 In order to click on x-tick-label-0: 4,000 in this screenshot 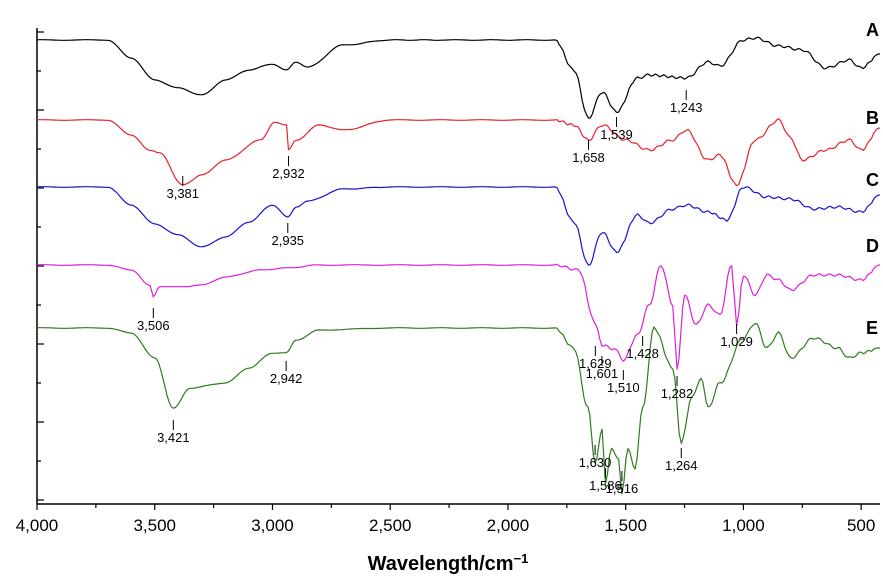, I will do `click(37, 525)`.